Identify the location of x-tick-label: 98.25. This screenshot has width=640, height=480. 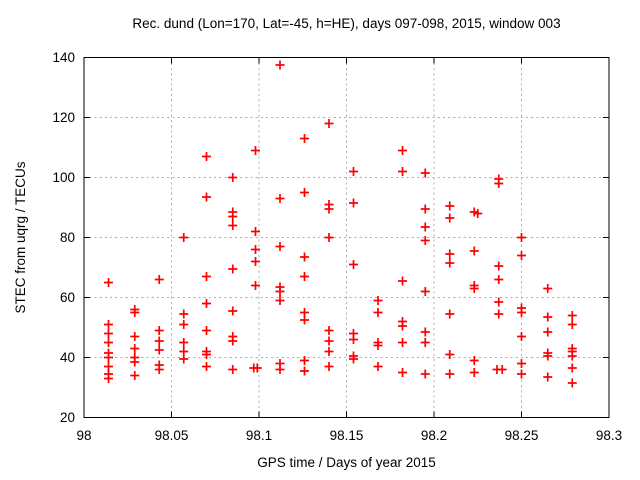
(522, 435).